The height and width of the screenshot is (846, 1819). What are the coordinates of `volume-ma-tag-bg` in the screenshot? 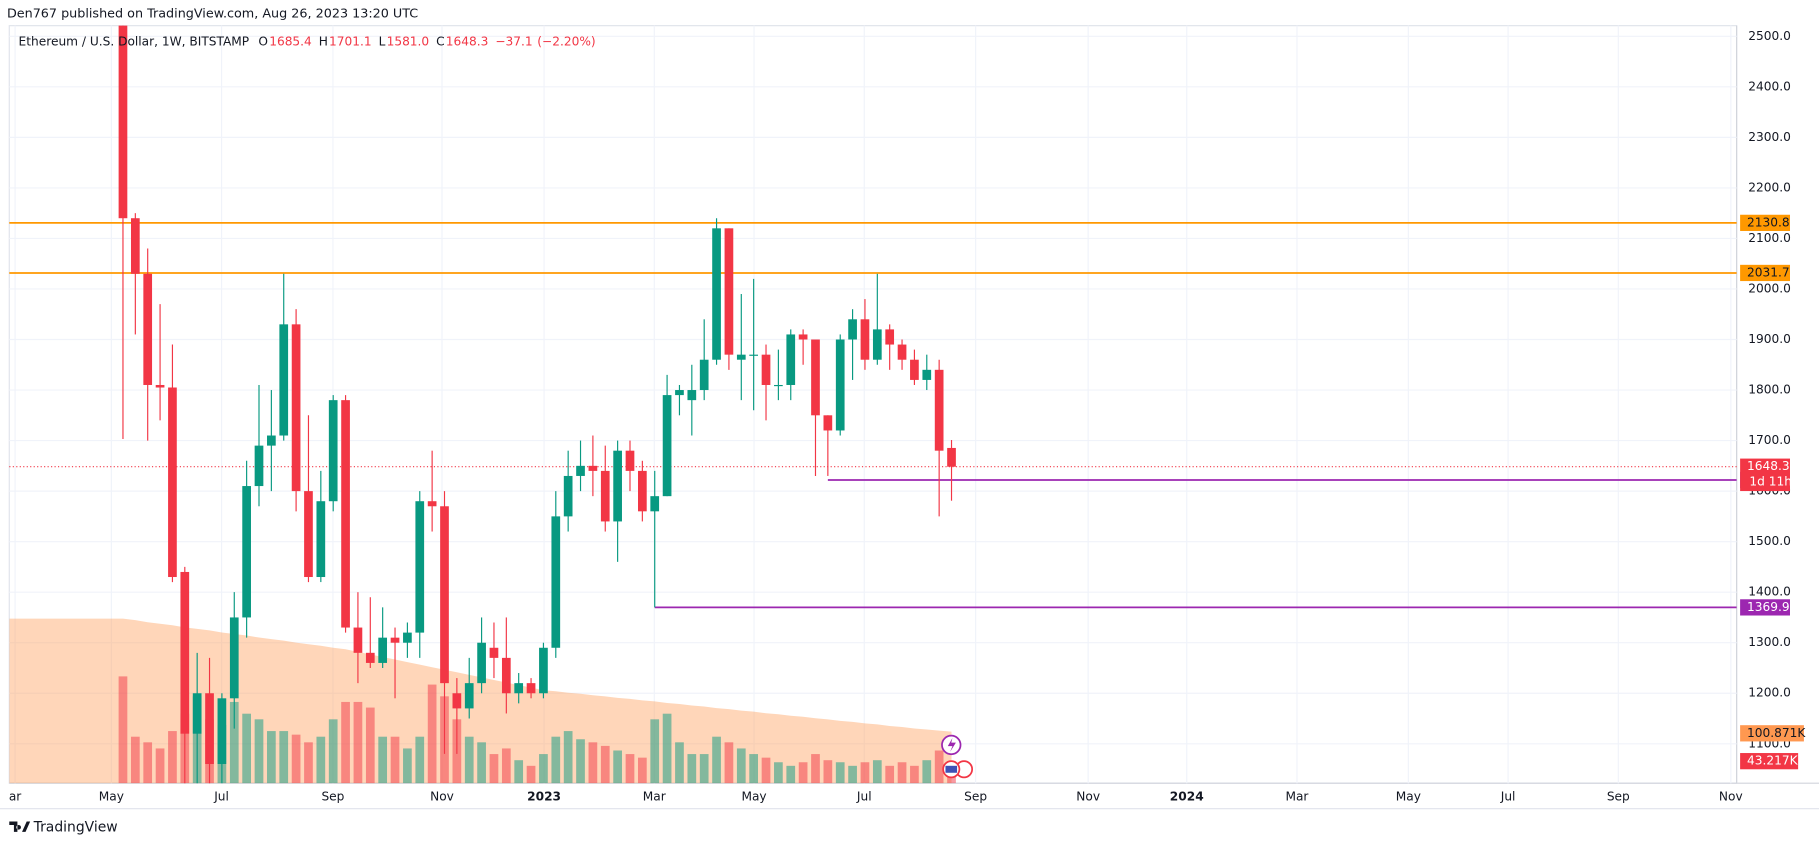 It's located at (1772, 733).